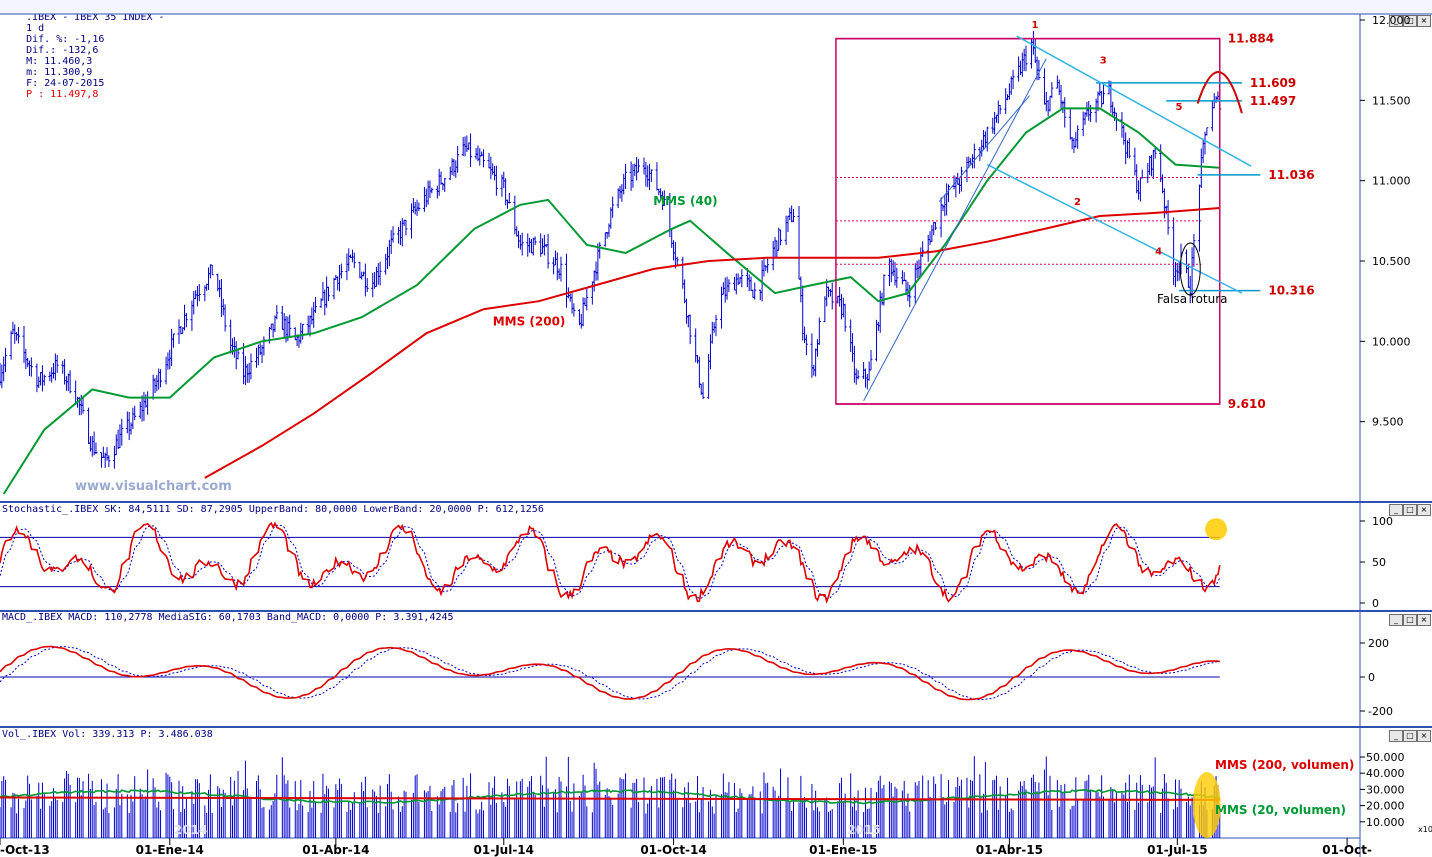 This screenshot has height=857, width=1432. What do you see at coordinates (1385, 789) in the screenshot?
I see `vol-y-tick-label: 30.000` at bounding box center [1385, 789].